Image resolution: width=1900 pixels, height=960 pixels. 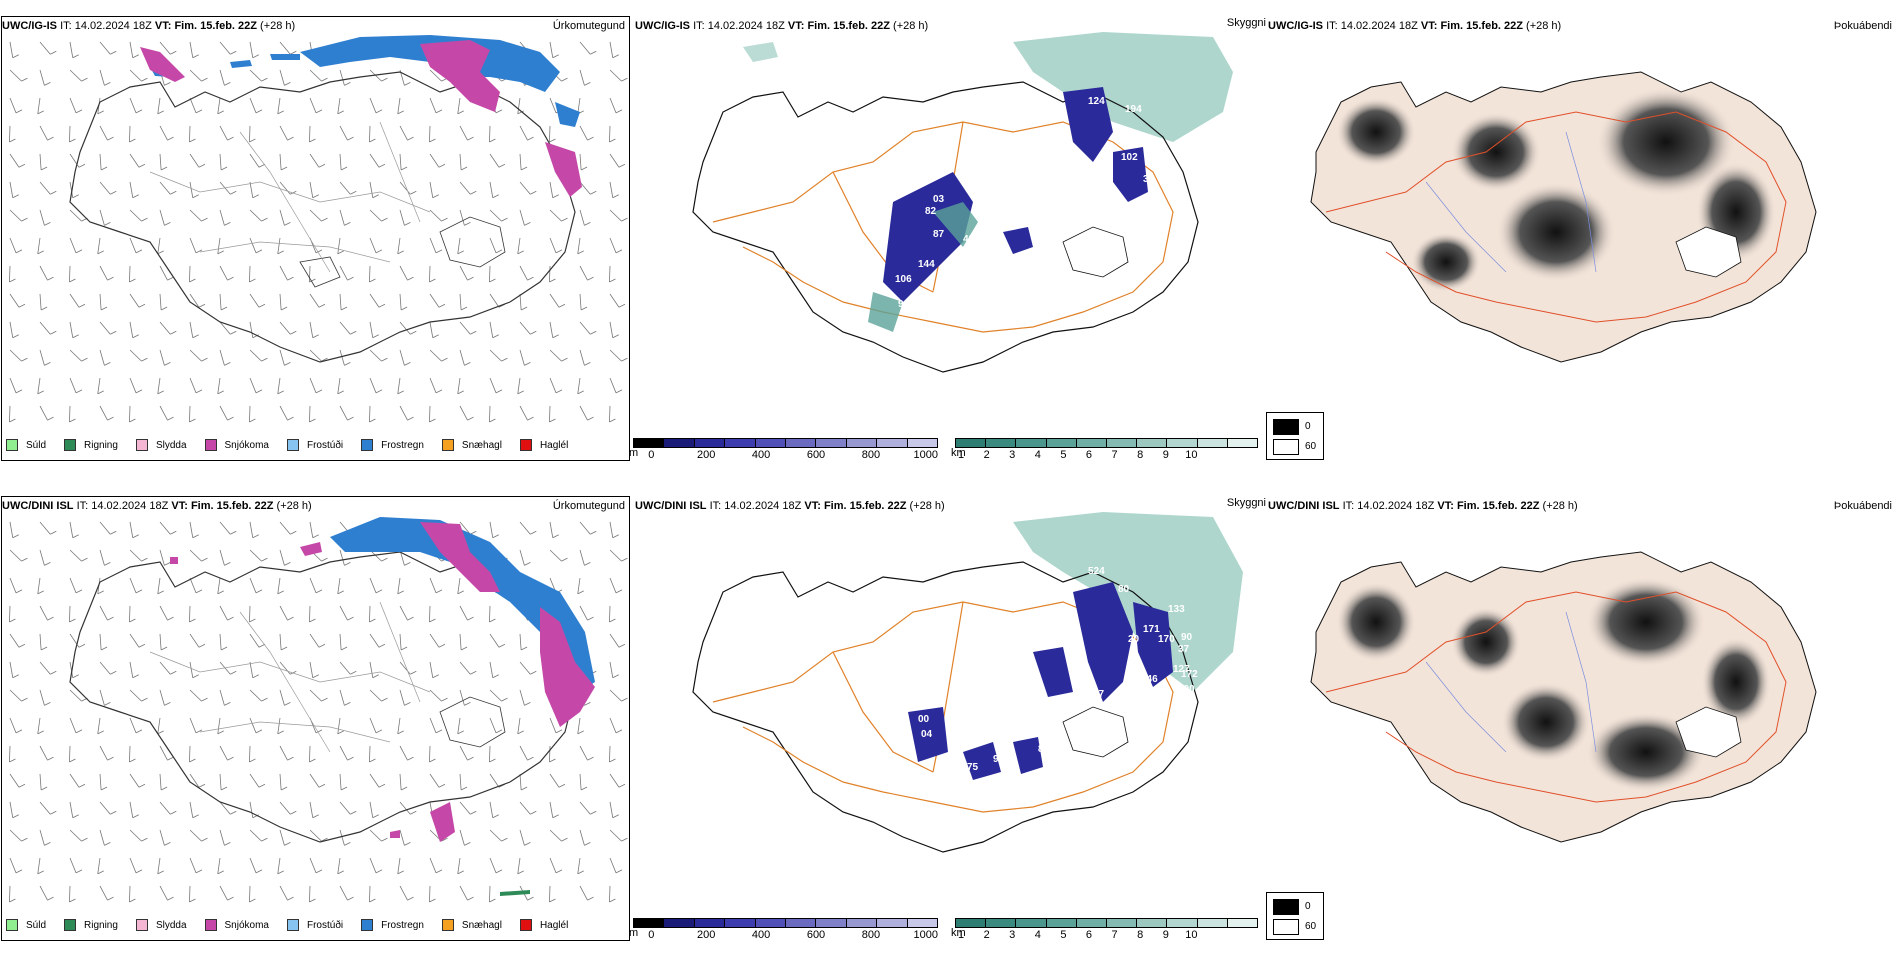 What do you see at coordinates (969, 239) in the screenshot?
I see `ceiling-value-label: 43` at bounding box center [969, 239].